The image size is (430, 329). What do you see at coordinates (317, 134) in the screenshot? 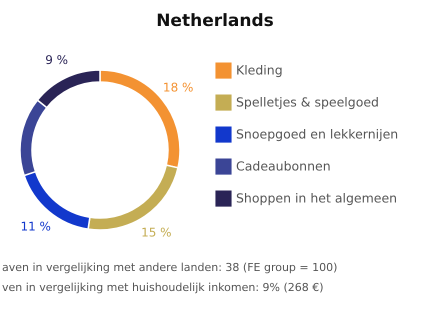
I see `legend-label: Snoepgoed en lekkernijen` at bounding box center [317, 134].